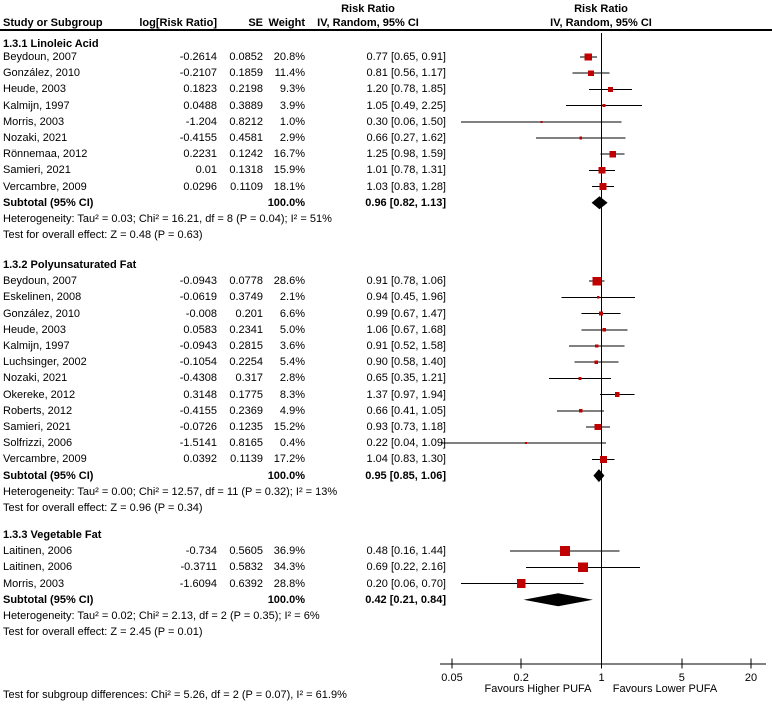  I want to click on study-ci-text: 1.06 [0.67, 1.68], so click(406, 329).